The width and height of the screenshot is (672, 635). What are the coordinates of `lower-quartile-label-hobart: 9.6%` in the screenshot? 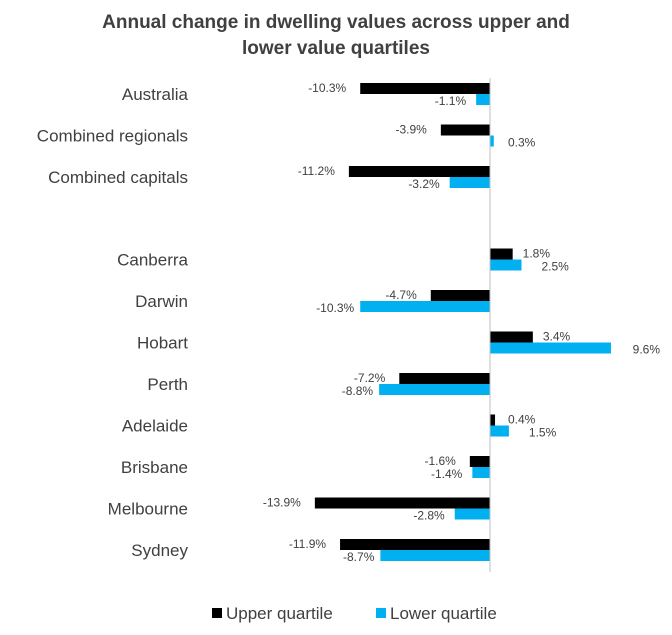 It's located at (647, 350).